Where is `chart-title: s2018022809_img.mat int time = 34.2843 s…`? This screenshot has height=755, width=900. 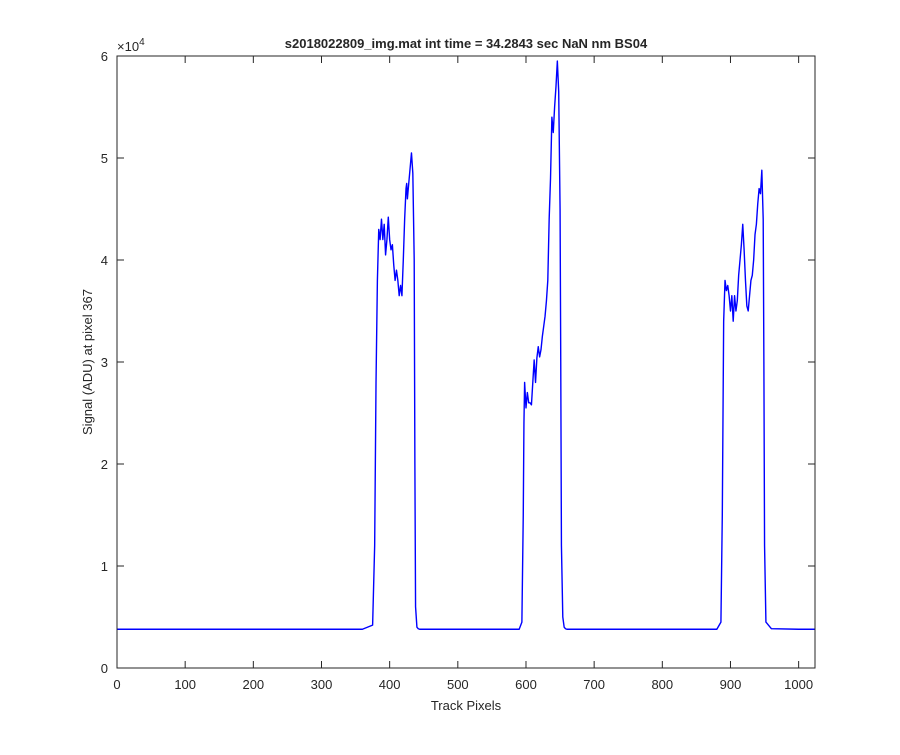
chart-title: s2018022809_img.mat int time = 34.2843 s… is located at coordinates (466, 43).